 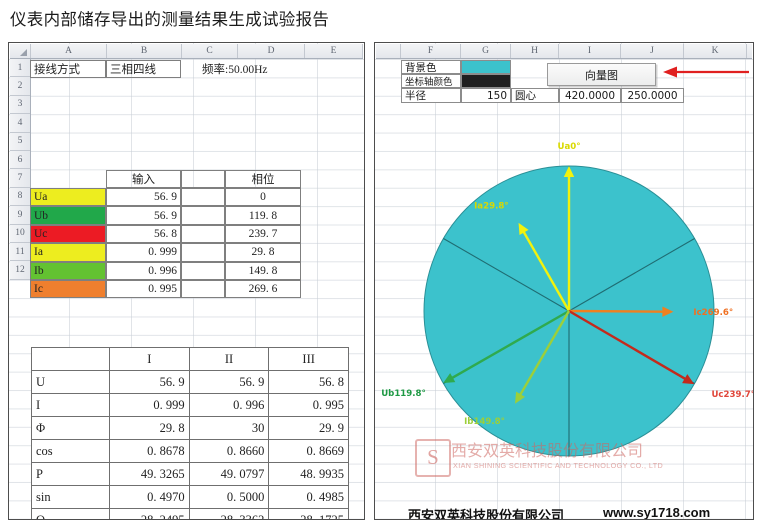 I want to click on cell-name-ic: Ic, so click(x=68, y=289).